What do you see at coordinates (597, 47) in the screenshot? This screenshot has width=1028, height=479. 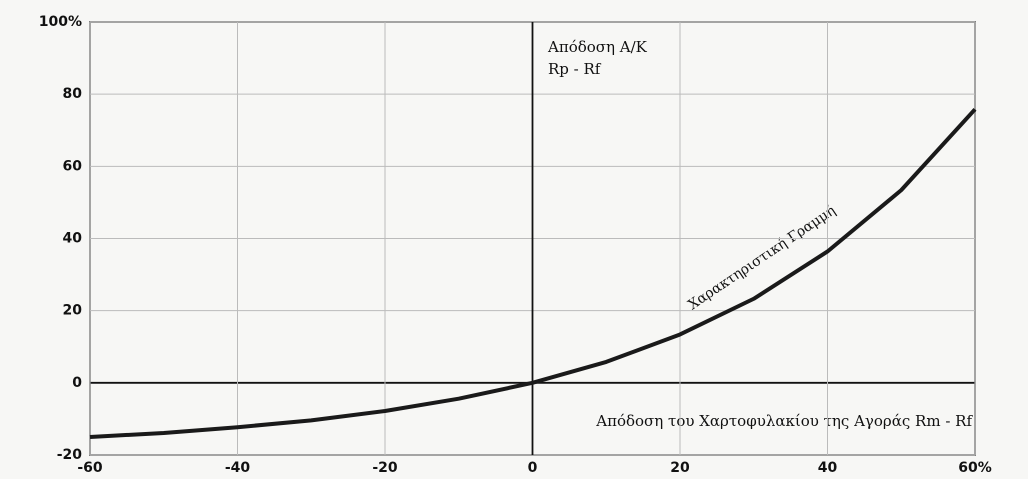 I see `annotation: Απόδοση Α/Κ` at bounding box center [597, 47].